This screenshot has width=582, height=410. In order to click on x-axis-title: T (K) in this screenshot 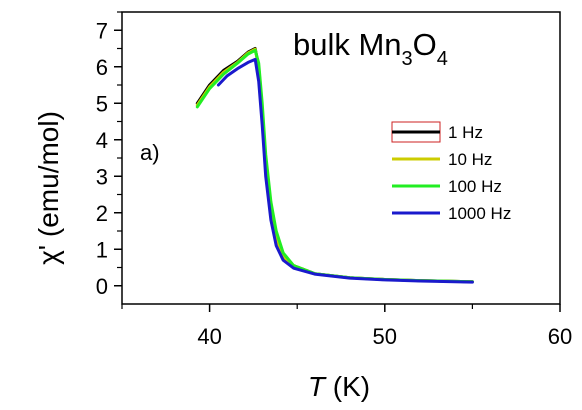, I will do `click(339, 386)`.